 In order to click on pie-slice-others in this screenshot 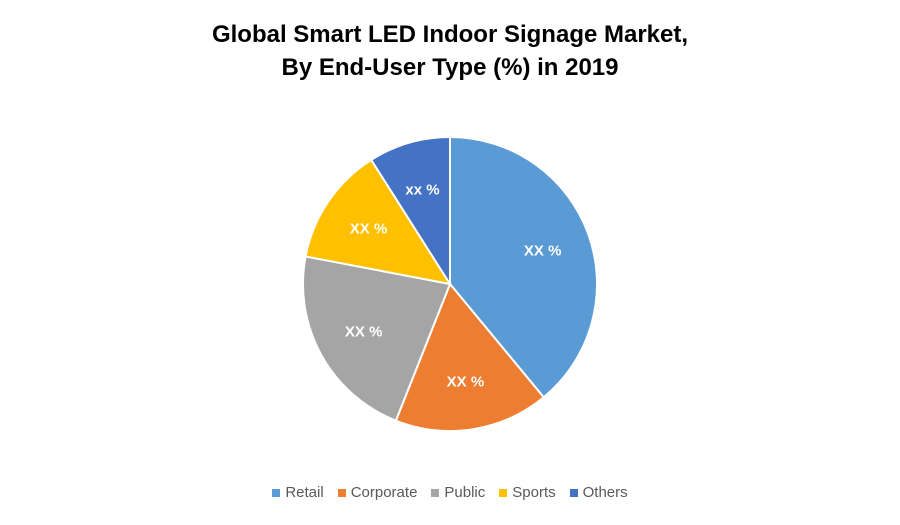, I will do `click(410, 211)`.